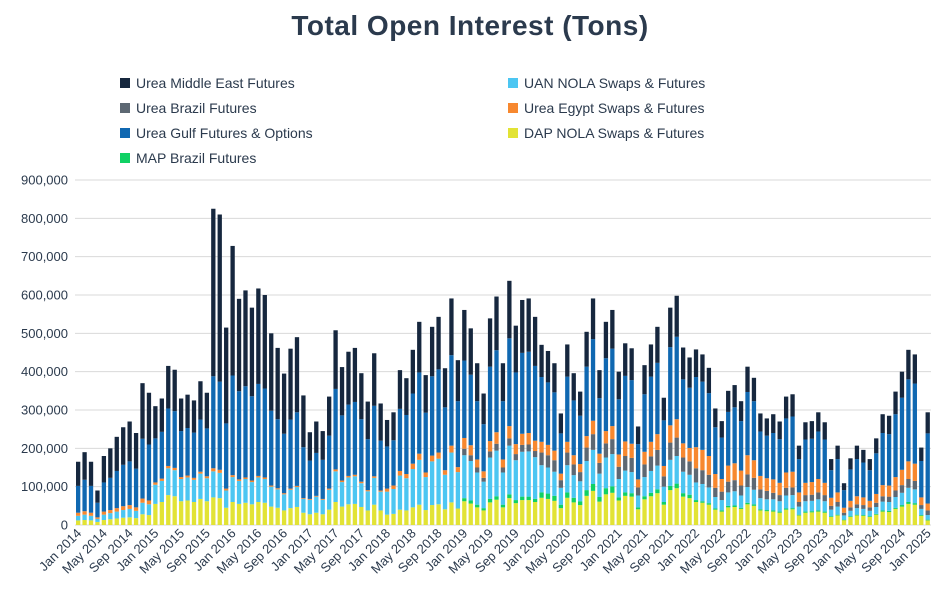 Image resolution: width=940 pixels, height=600 pixels. What do you see at coordinates (615, 82) in the screenshot?
I see `legend-label: UAN NOLA Swaps & Futures` at bounding box center [615, 82].